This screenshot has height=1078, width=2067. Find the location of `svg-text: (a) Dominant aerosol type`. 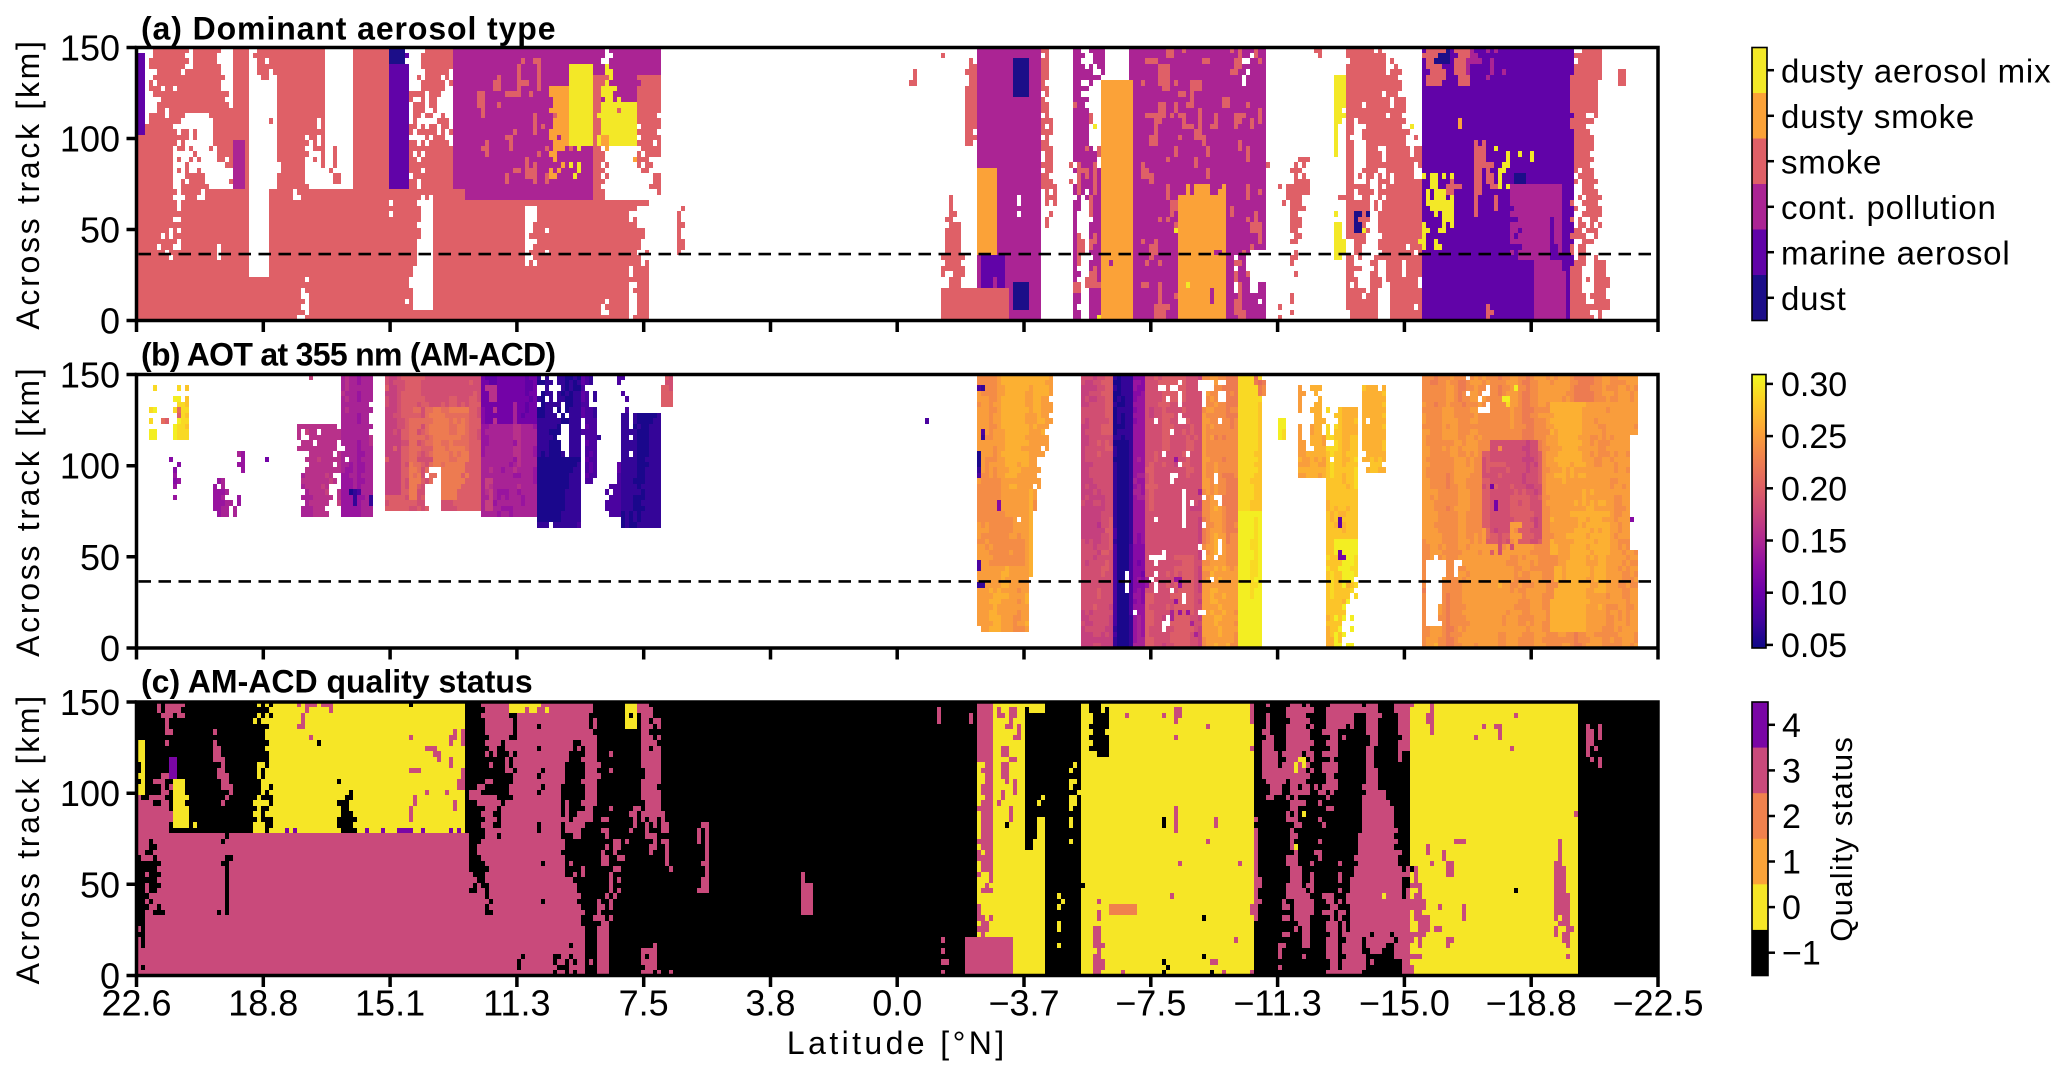

svg-text: (a) Dominant aerosol type is located at coordinates (348, 29).